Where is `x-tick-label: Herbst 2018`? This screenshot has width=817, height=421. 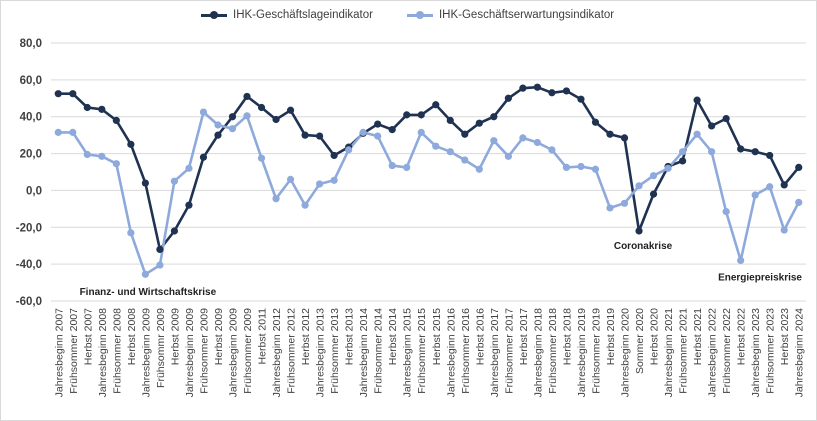 x-tick-label: Herbst 2018 is located at coordinates (567, 336).